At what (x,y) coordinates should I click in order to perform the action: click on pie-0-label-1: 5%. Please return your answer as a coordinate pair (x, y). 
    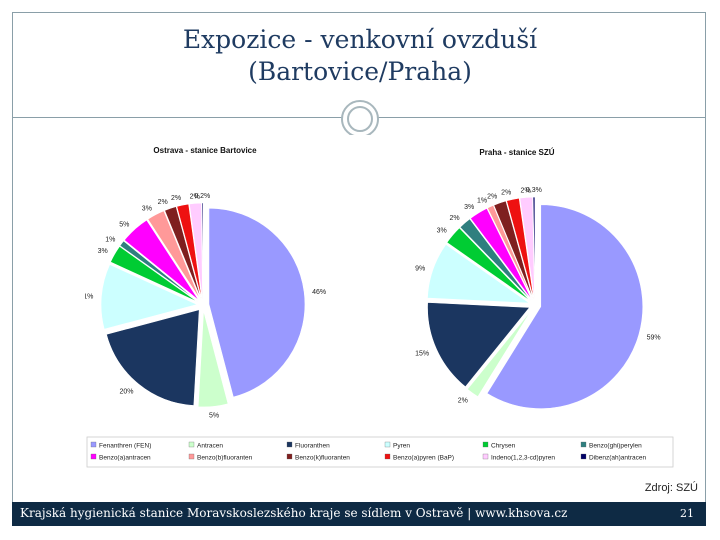
    Looking at the image, I should click on (214, 415).